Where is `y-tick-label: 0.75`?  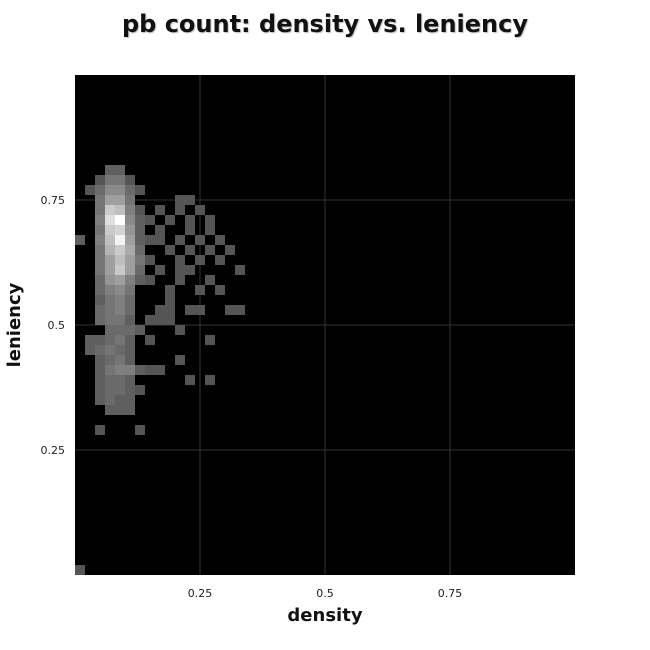 y-tick-label: 0.75 is located at coordinates (53, 200).